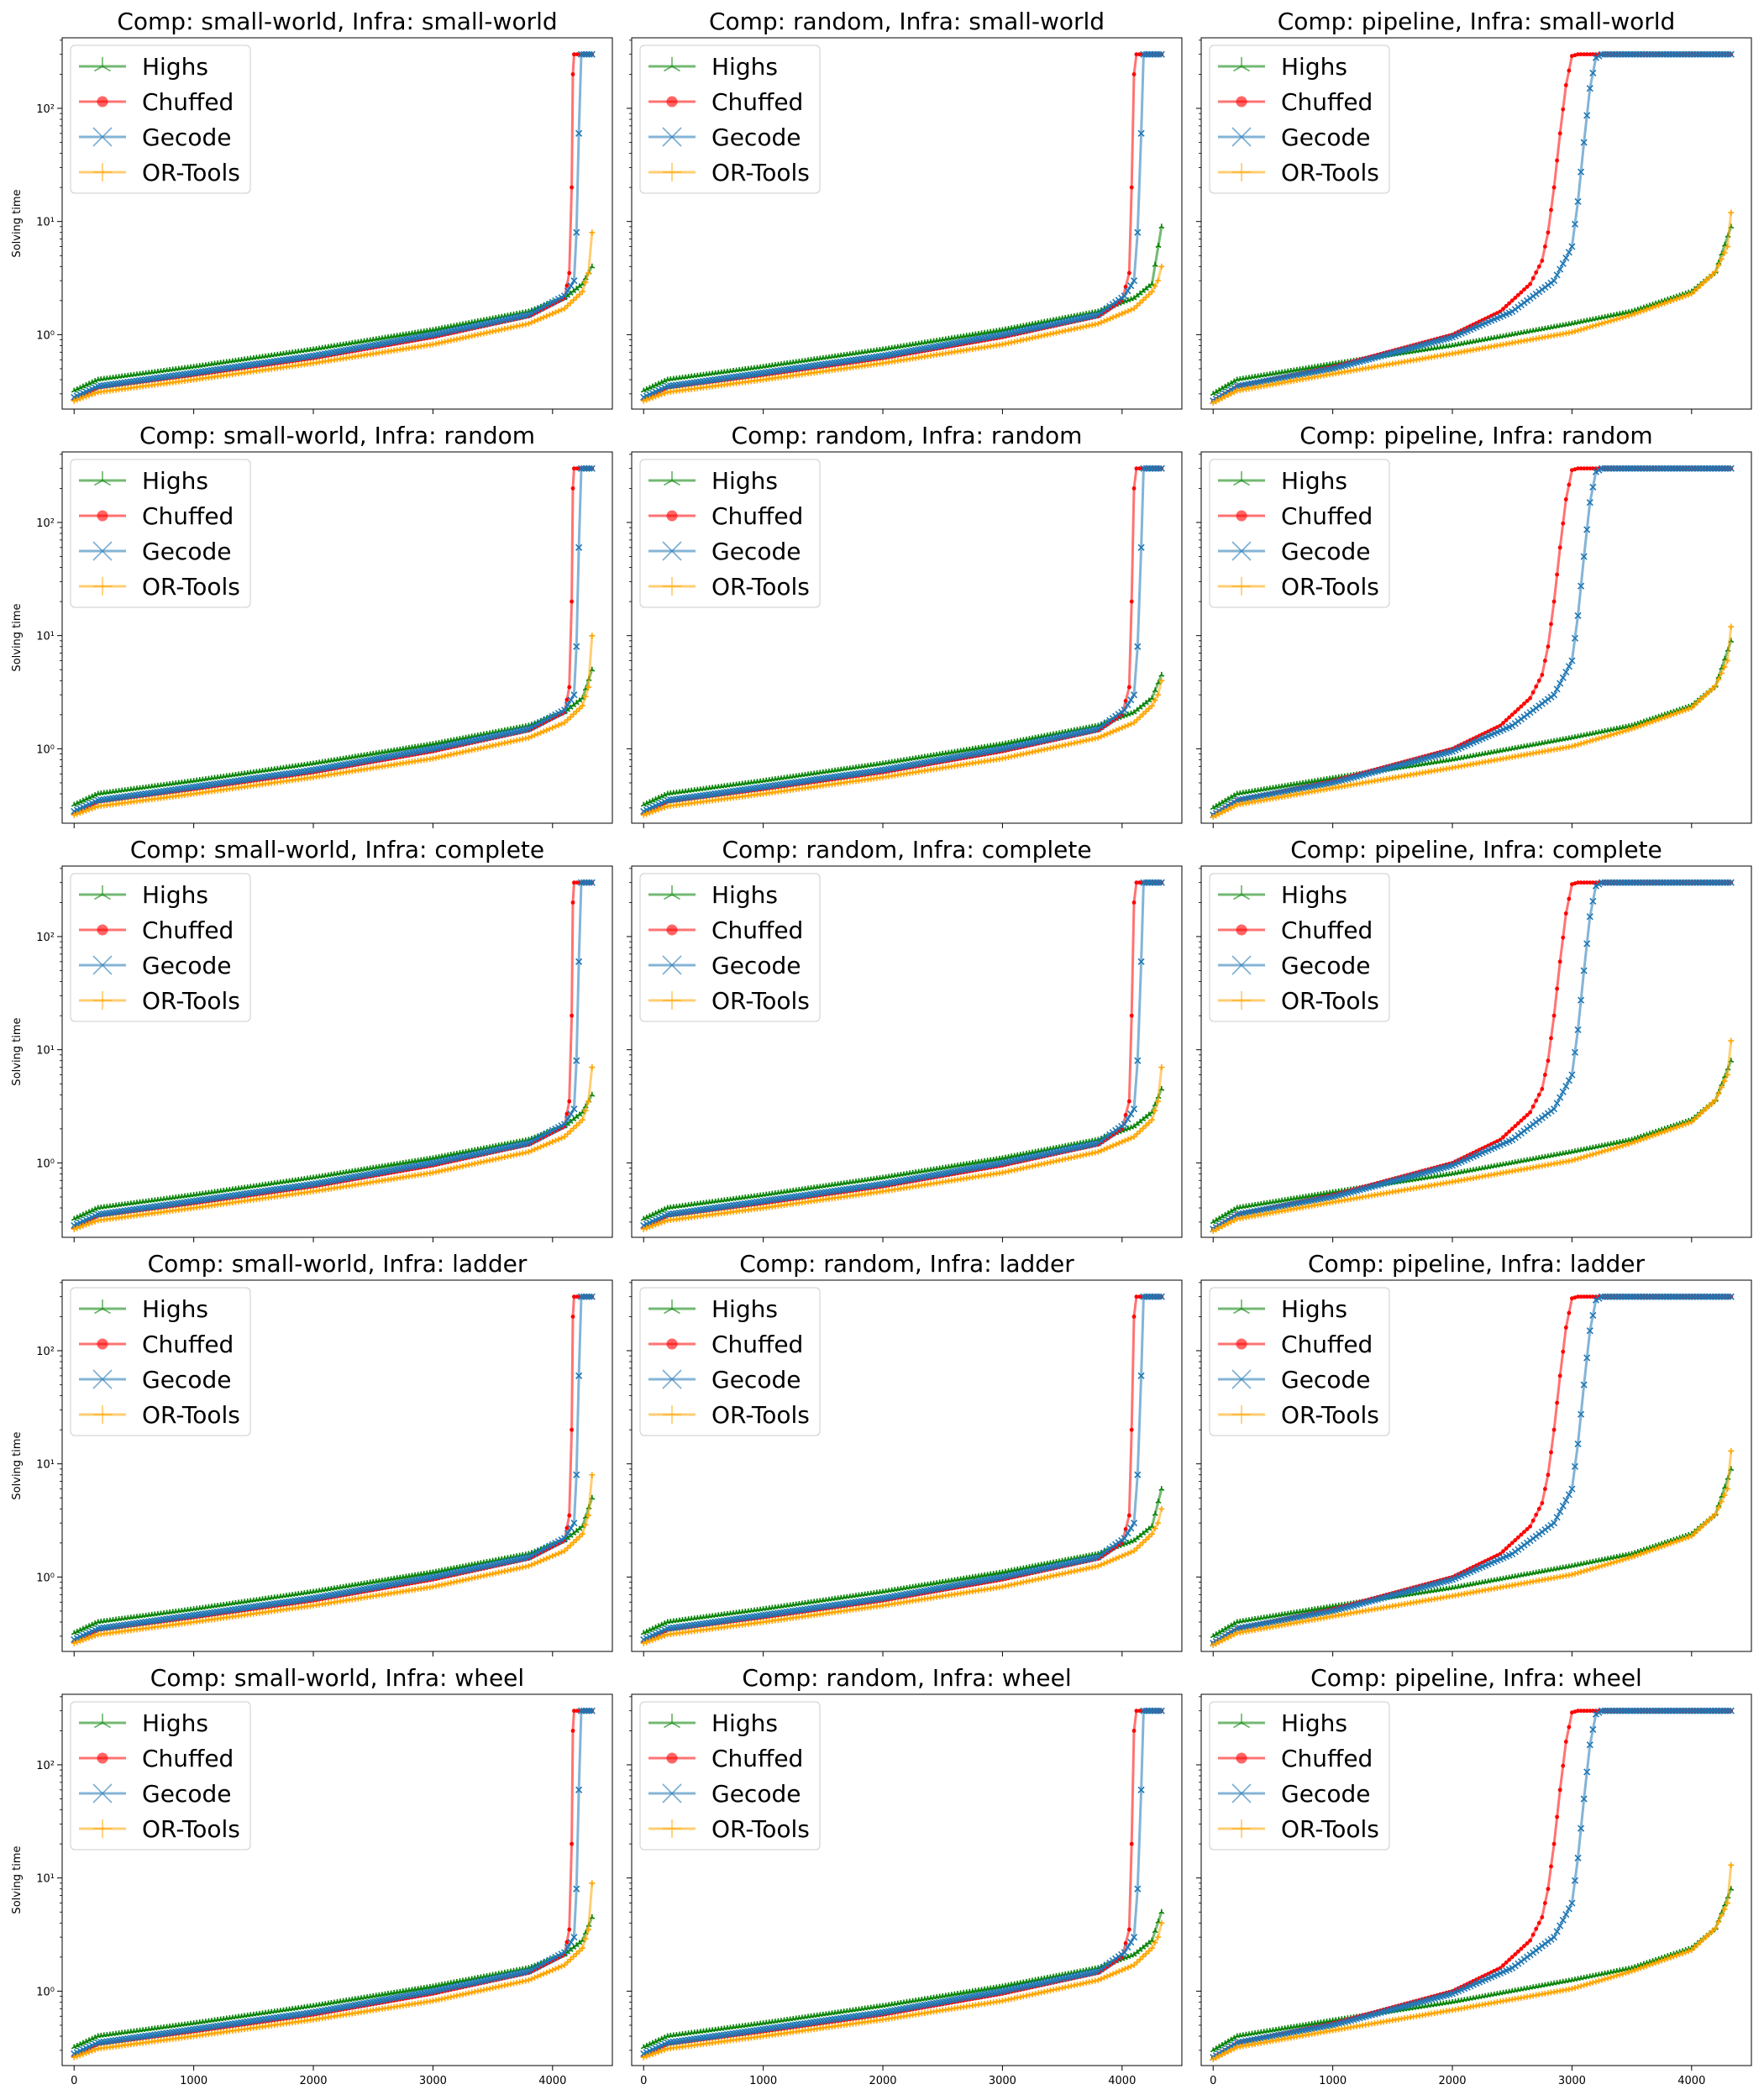  I want to click on y-axis-label: Solving time, so click(17, 223).